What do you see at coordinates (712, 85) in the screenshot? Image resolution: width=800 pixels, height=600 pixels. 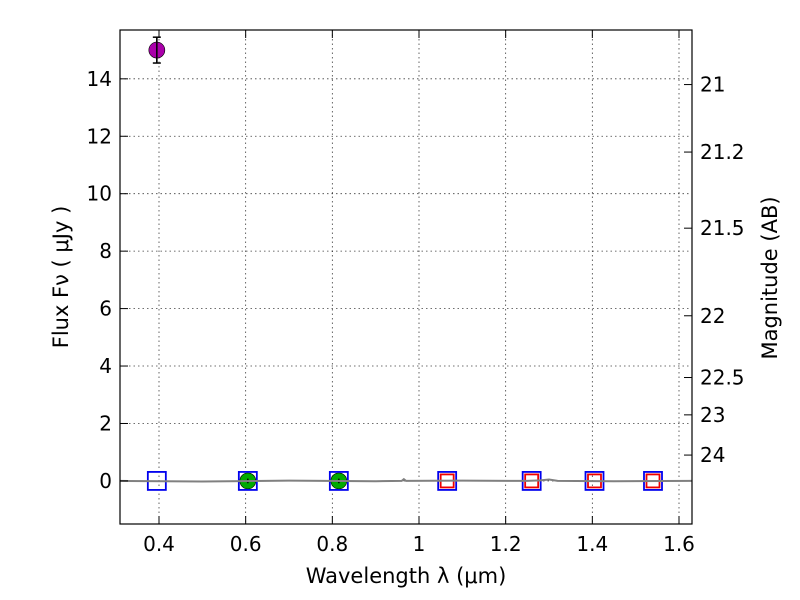 I see `right-tick-label: 21` at bounding box center [712, 85].